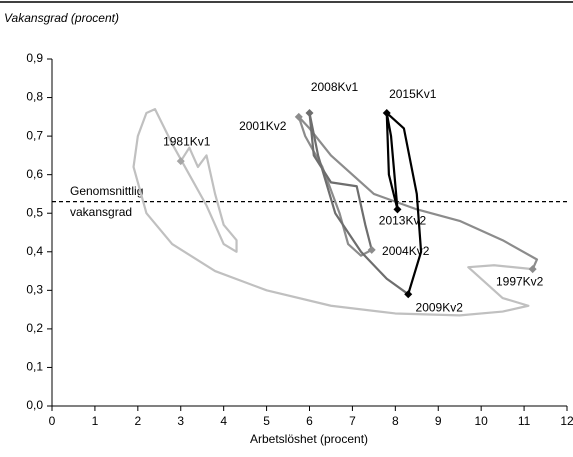 This screenshot has height=457, width=573. Describe the element at coordinates (34, 135) in the screenshot. I see `y-tick-label: 0,7` at that location.